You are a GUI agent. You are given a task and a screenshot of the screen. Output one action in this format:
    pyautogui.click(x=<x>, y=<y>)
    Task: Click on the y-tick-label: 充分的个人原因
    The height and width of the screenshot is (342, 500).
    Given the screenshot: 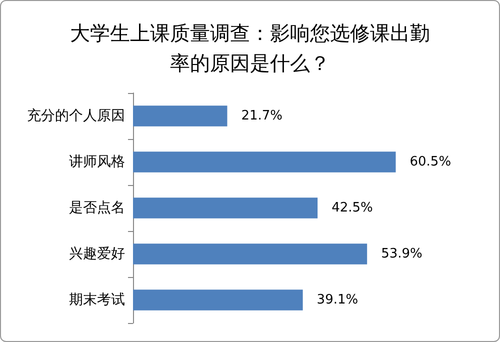 What is the action you would take?
    pyautogui.click(x=76, y=116)
    